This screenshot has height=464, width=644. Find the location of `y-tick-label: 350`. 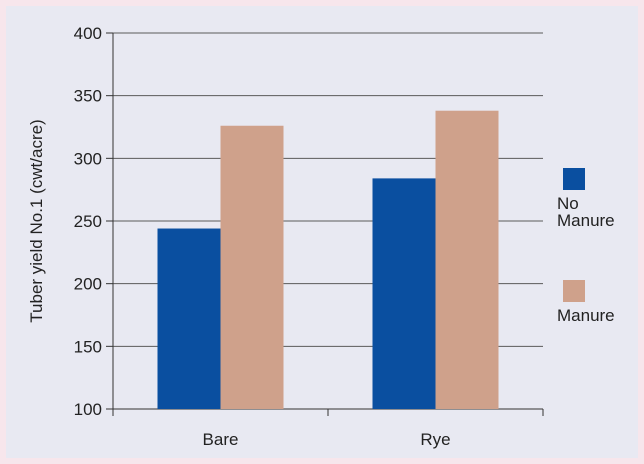

y-tick-label: 350 is located at coordinates (88, 96).